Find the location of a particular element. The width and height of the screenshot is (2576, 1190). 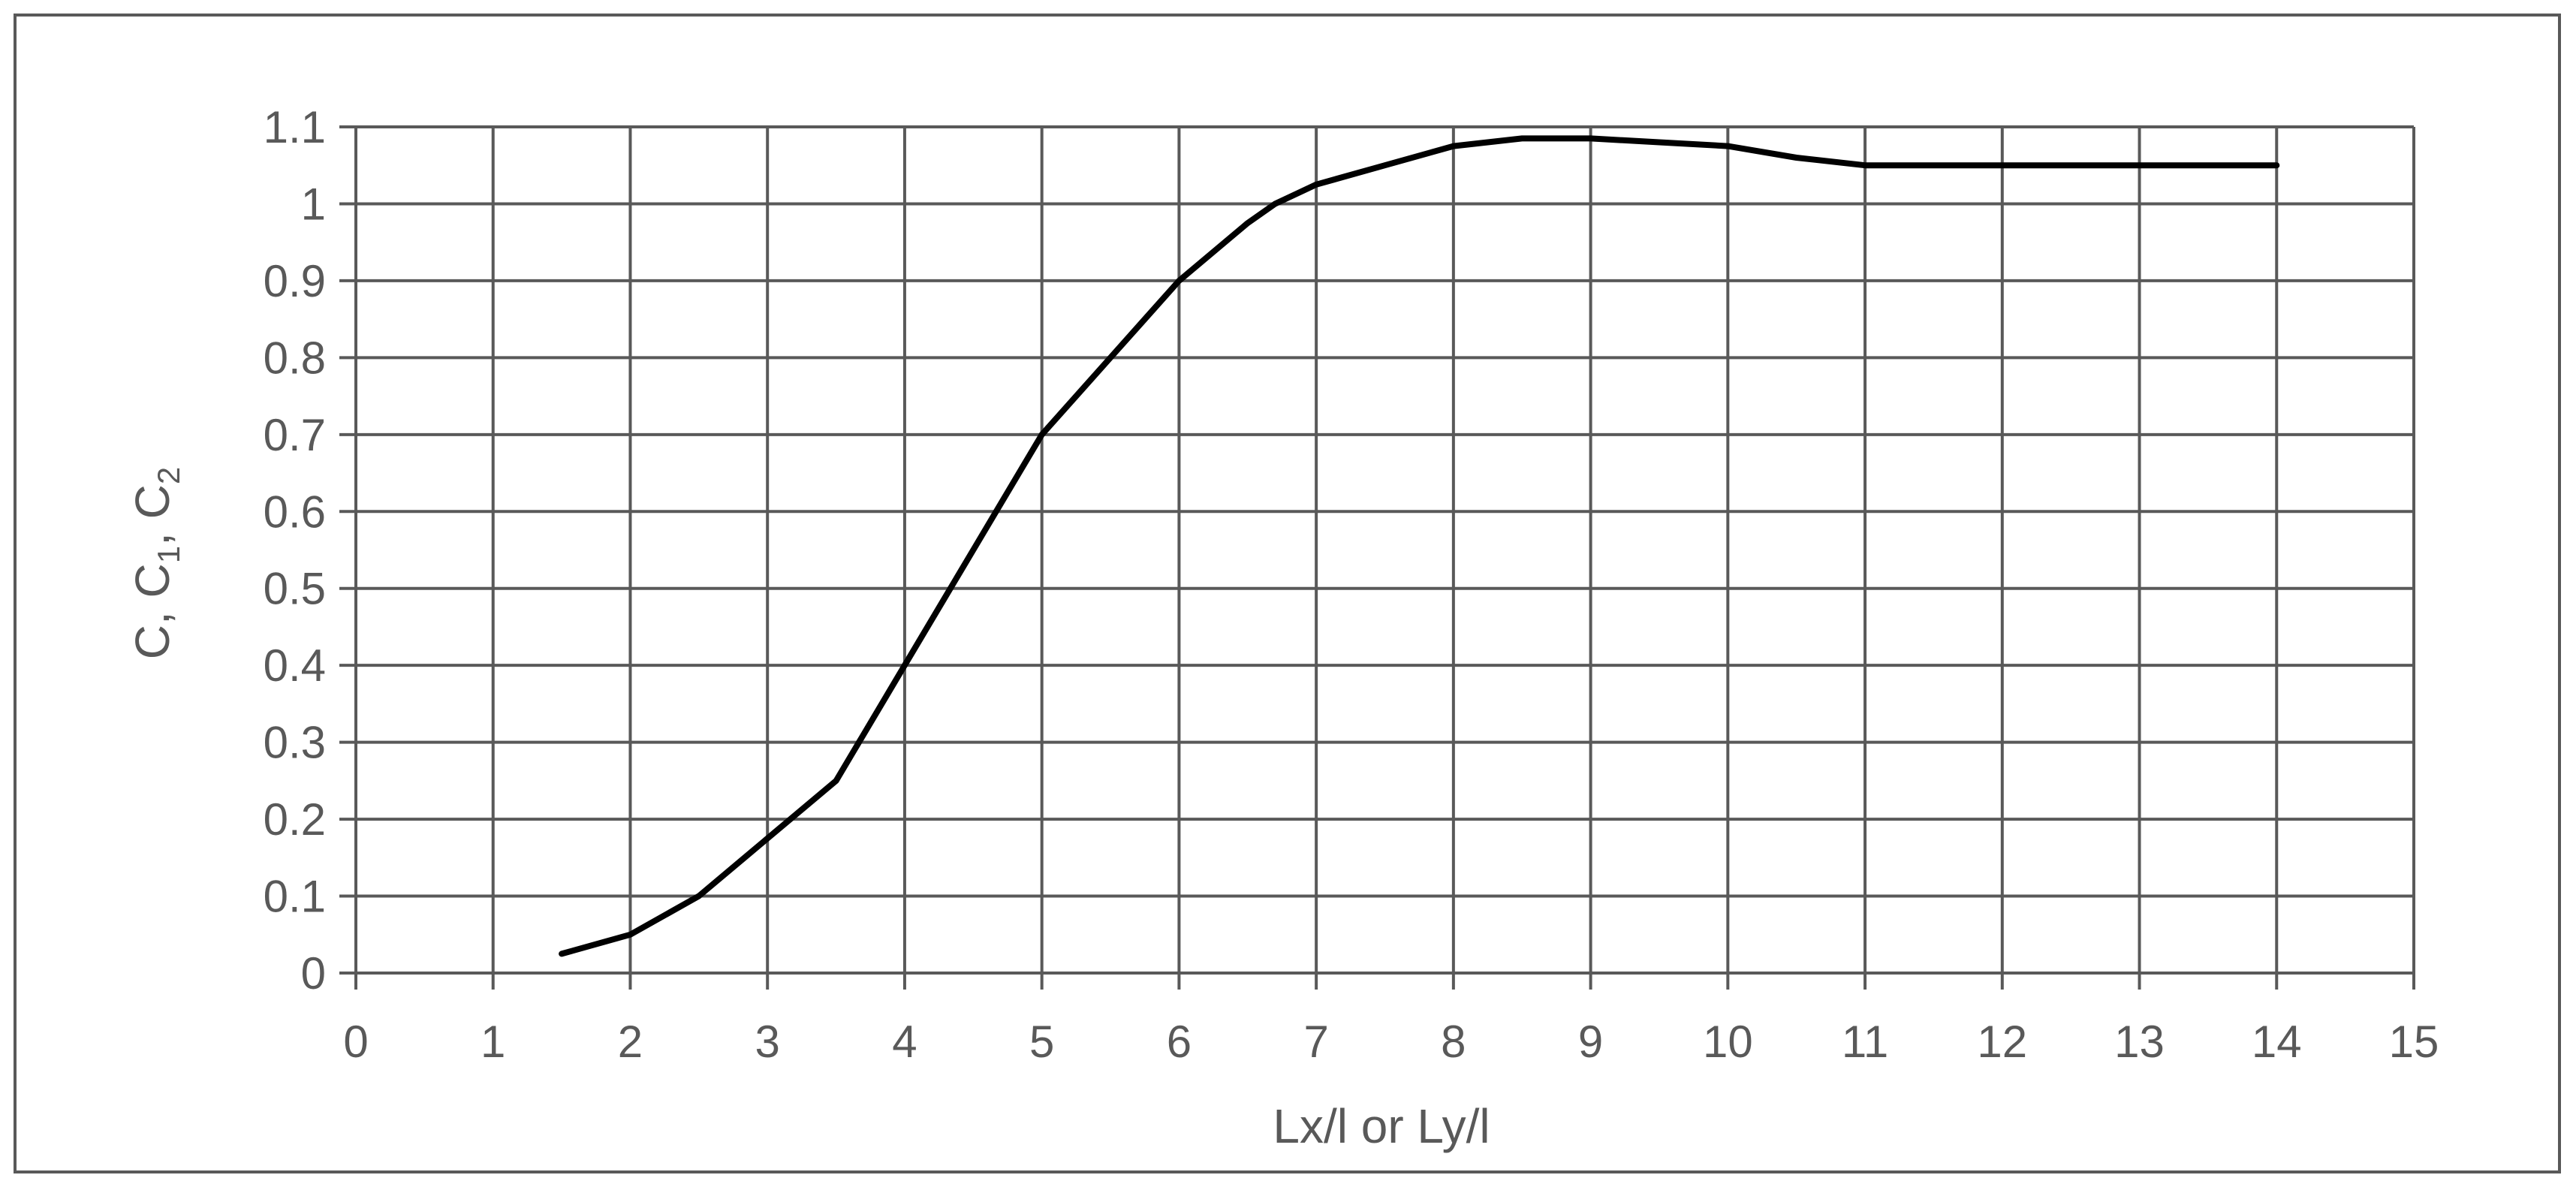

y-axis-title-part: C, C is located at coordinates (152, 611).